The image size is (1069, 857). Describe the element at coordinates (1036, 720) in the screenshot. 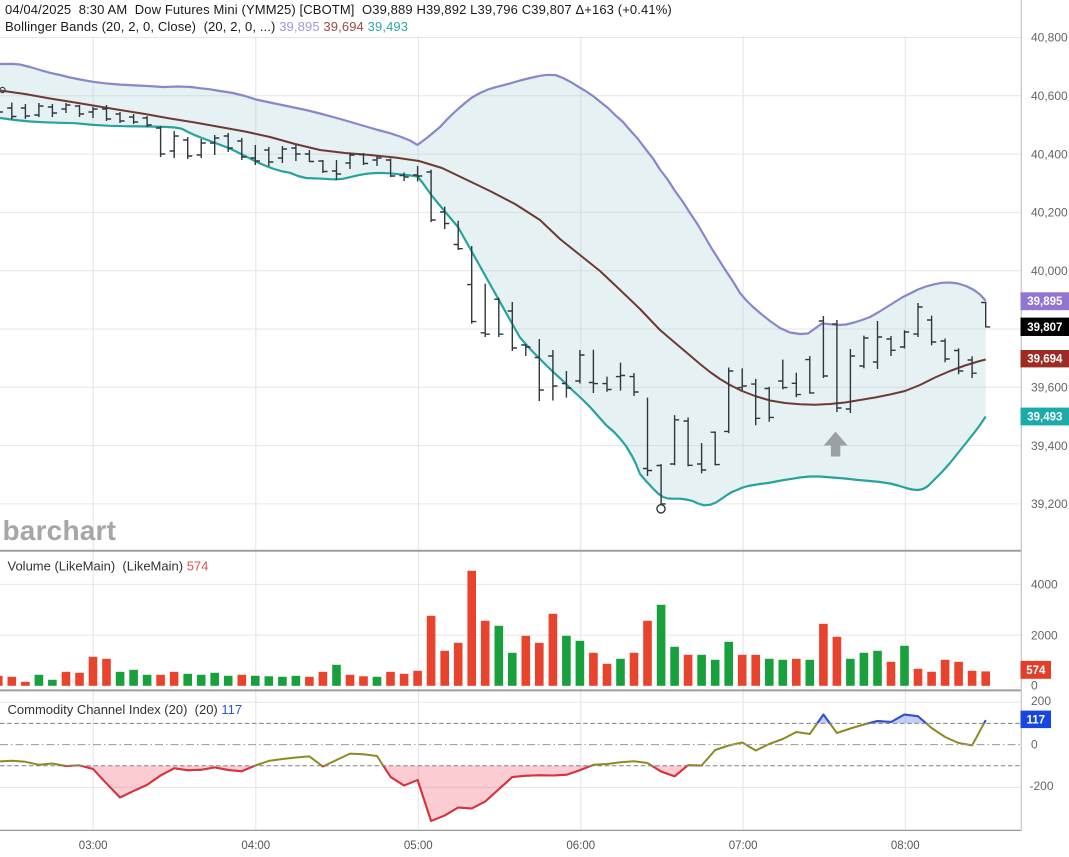

I see `svg-text: 117` at that location.